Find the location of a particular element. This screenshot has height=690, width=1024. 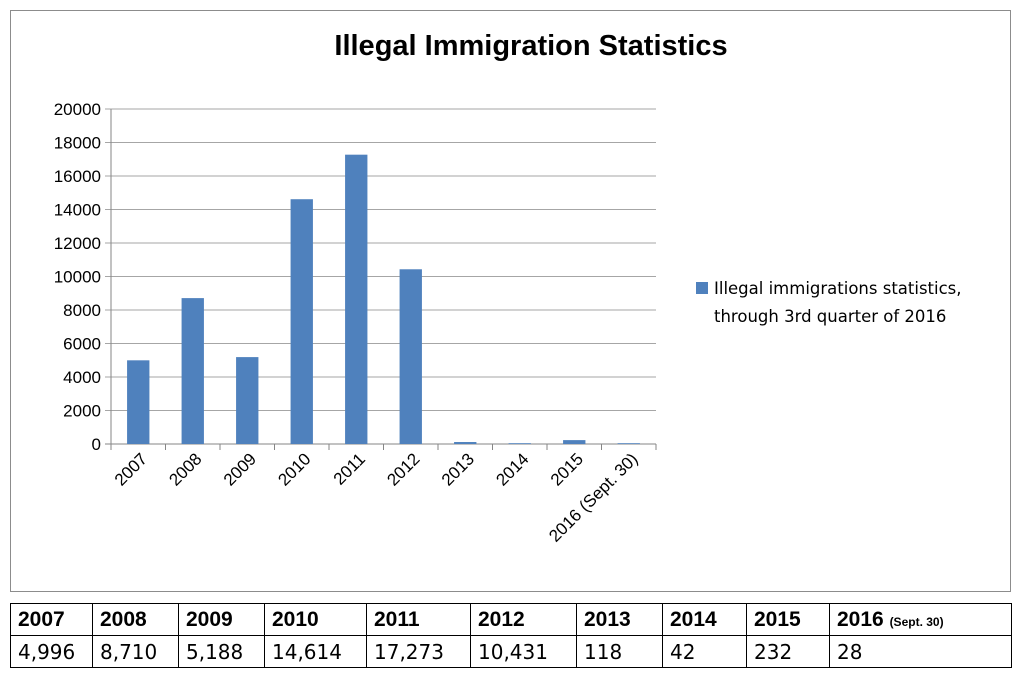

header-cell: 2008 is located at coordinates (135, 619).